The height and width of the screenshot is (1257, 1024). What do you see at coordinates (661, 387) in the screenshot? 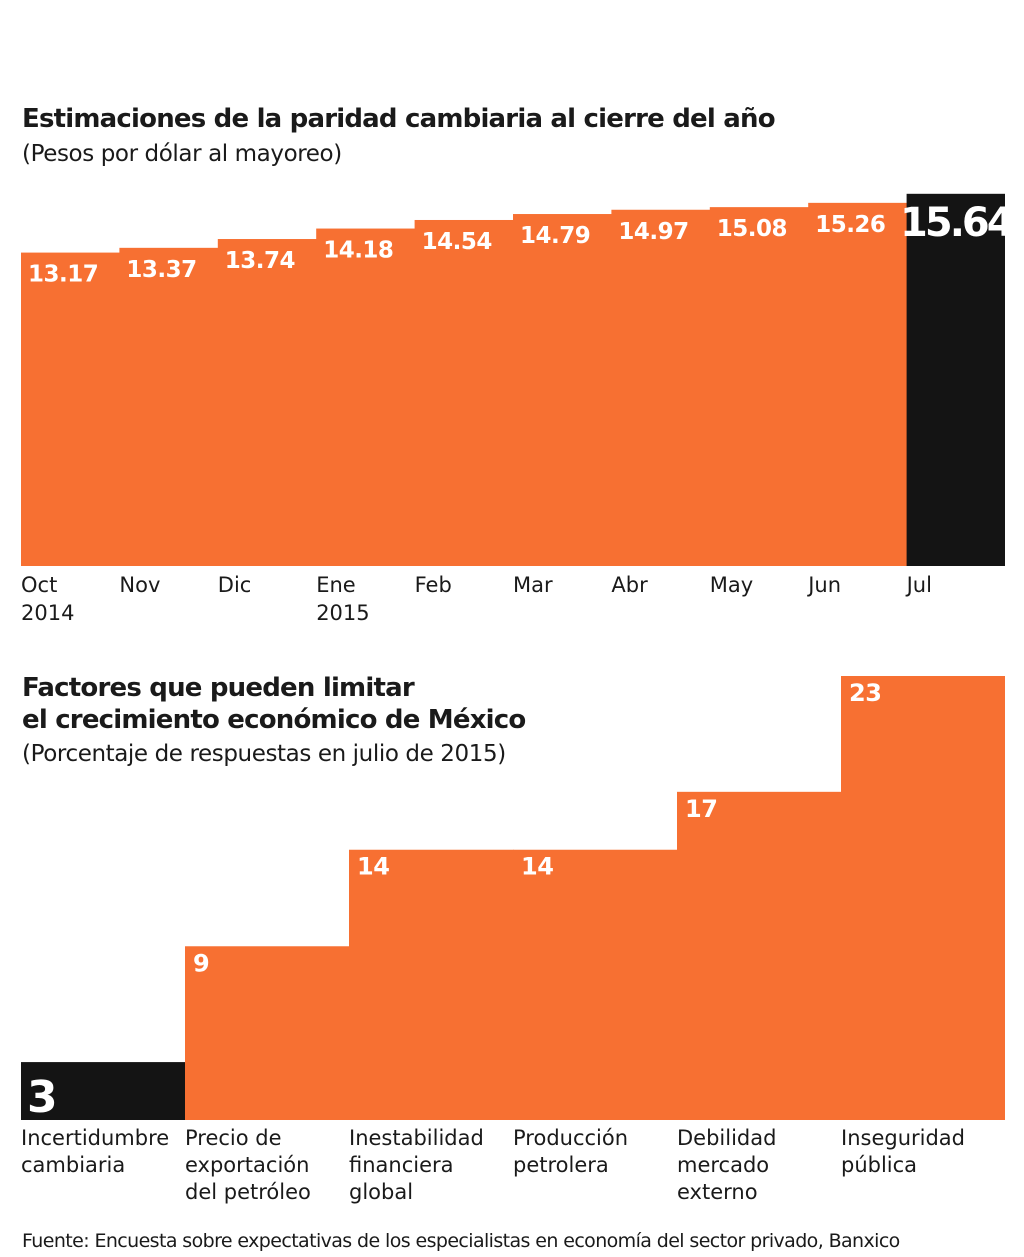
I see `bar-abr` at bounding box center [661, 387].